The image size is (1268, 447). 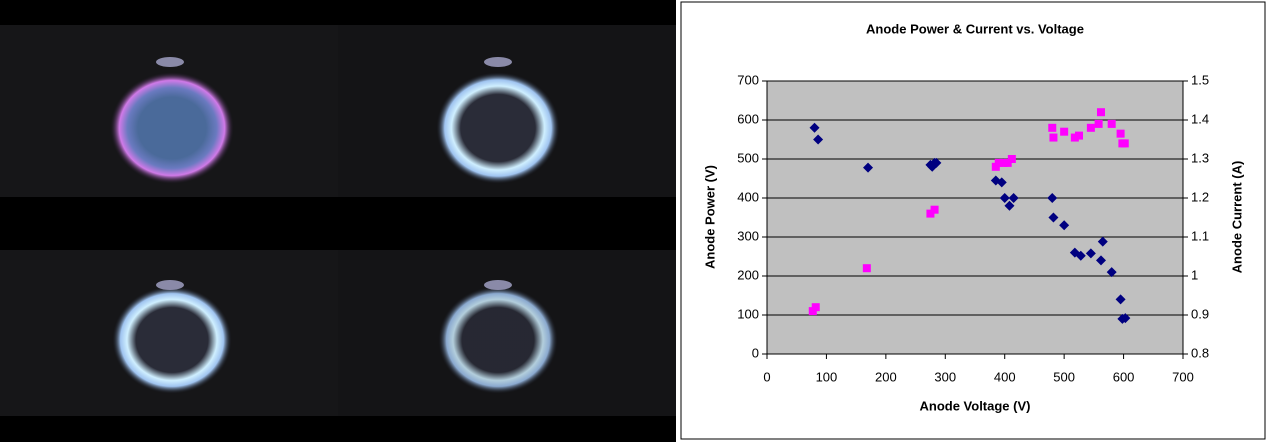 What do you see at coordinates (1194, 274) in the screenshot?
I see `y2-tick-label: 1` at bounding box center [1194, 274].